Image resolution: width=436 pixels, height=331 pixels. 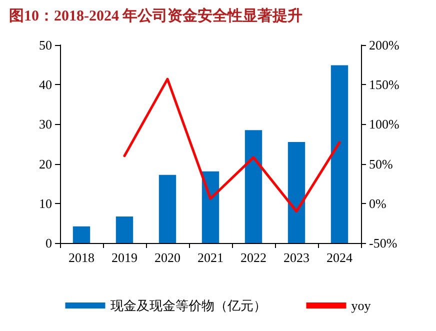 What do you see at coordinates (339, 257) in the screenshot?
I see `x-tick-label: 2024` at bounding box center [339, 257].